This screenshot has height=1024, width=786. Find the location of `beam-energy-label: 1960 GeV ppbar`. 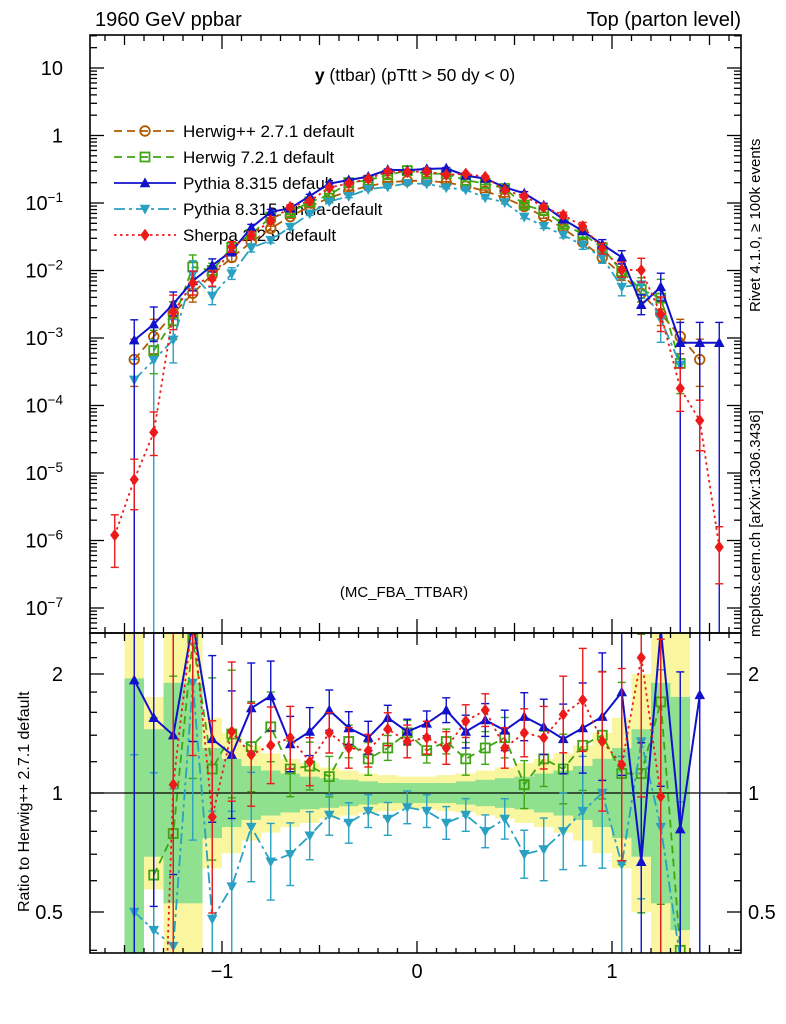

beam-energy-label: 1960 GeV ppbar is located at coordinates (168, 20).